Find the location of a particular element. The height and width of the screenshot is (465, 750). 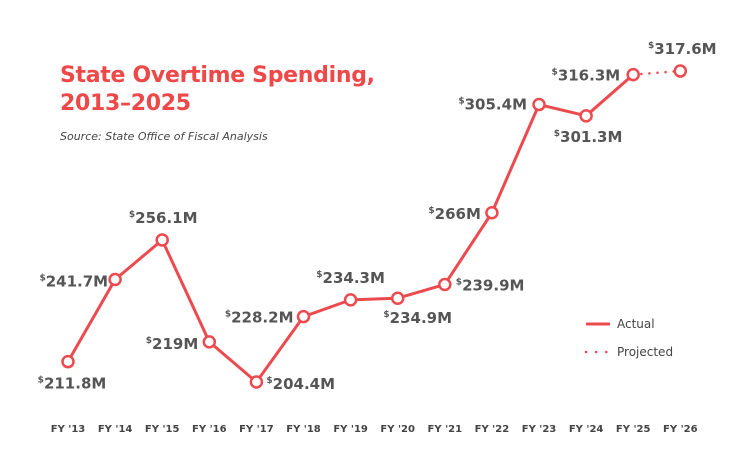

x-tick-label: FY '19 is located at coordinates (350, 429).